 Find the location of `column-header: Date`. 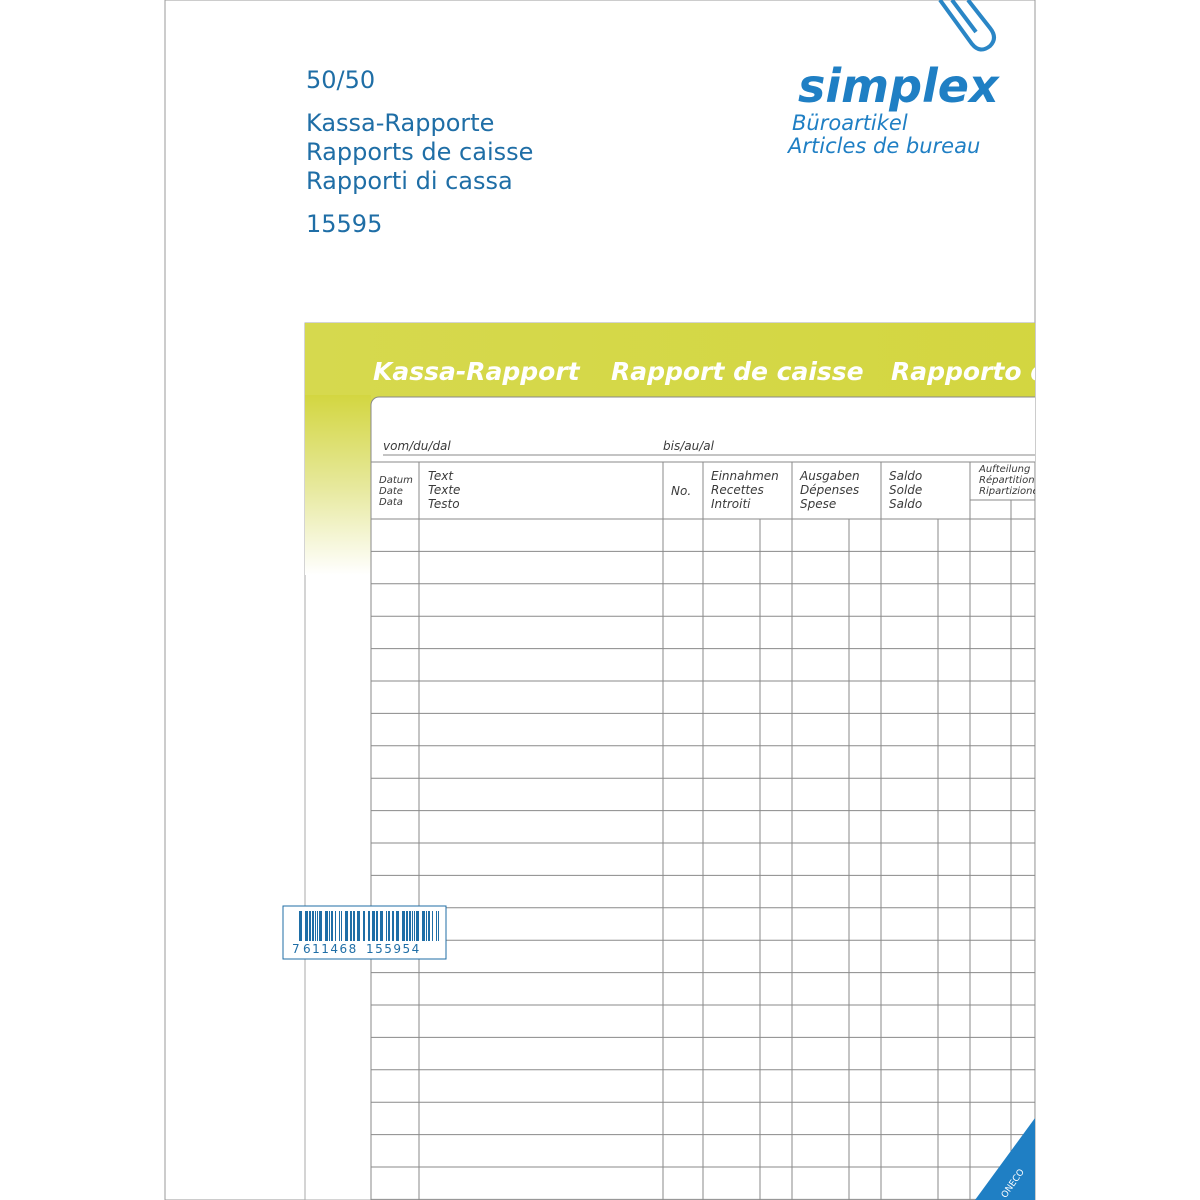

column-header: Date is located at coordinates (391, 491).